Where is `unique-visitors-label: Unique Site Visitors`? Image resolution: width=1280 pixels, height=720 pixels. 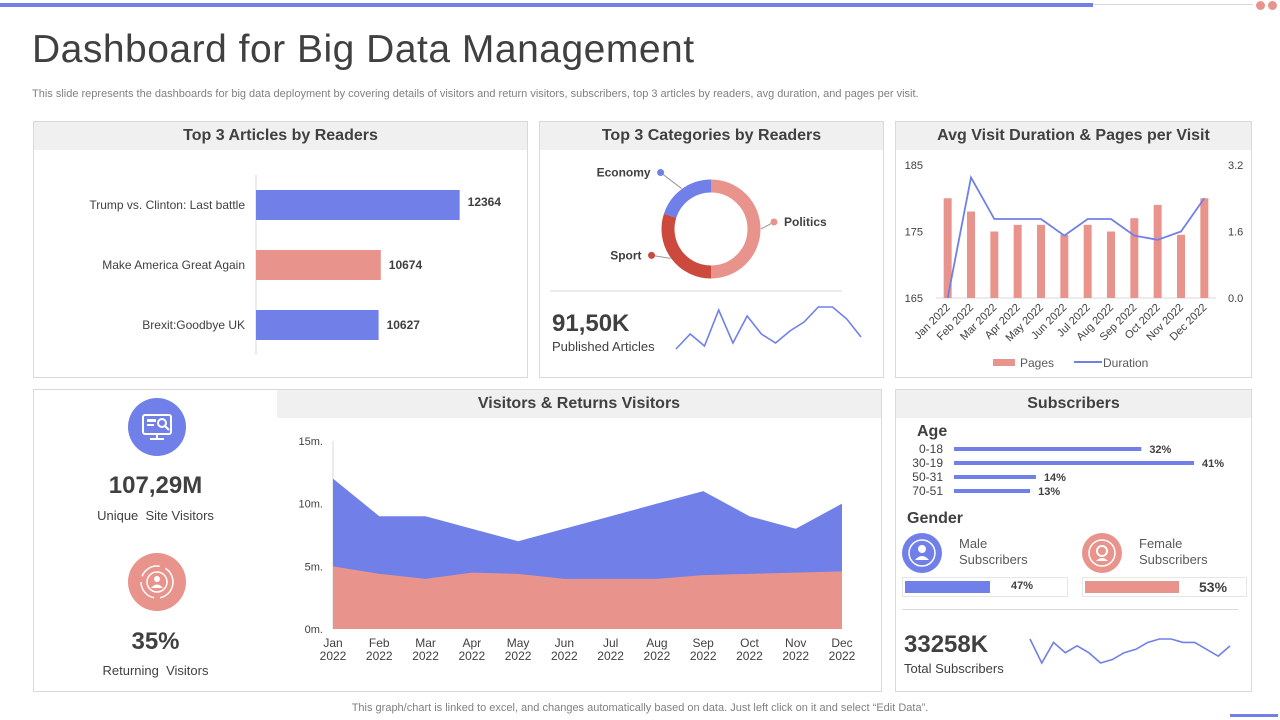 unique-visitors-label: Unique Site Visitors is located at coordinates (155, 515).